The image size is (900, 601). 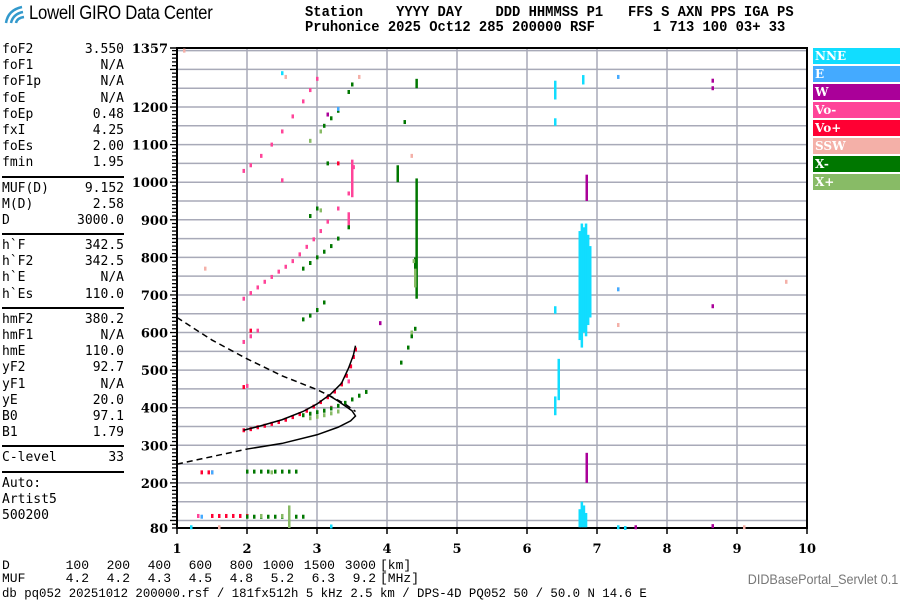 What do you see at coordinates (14, 246) in the screenshot?
I see `param-label: h`F` at bounding box center [14, 246].